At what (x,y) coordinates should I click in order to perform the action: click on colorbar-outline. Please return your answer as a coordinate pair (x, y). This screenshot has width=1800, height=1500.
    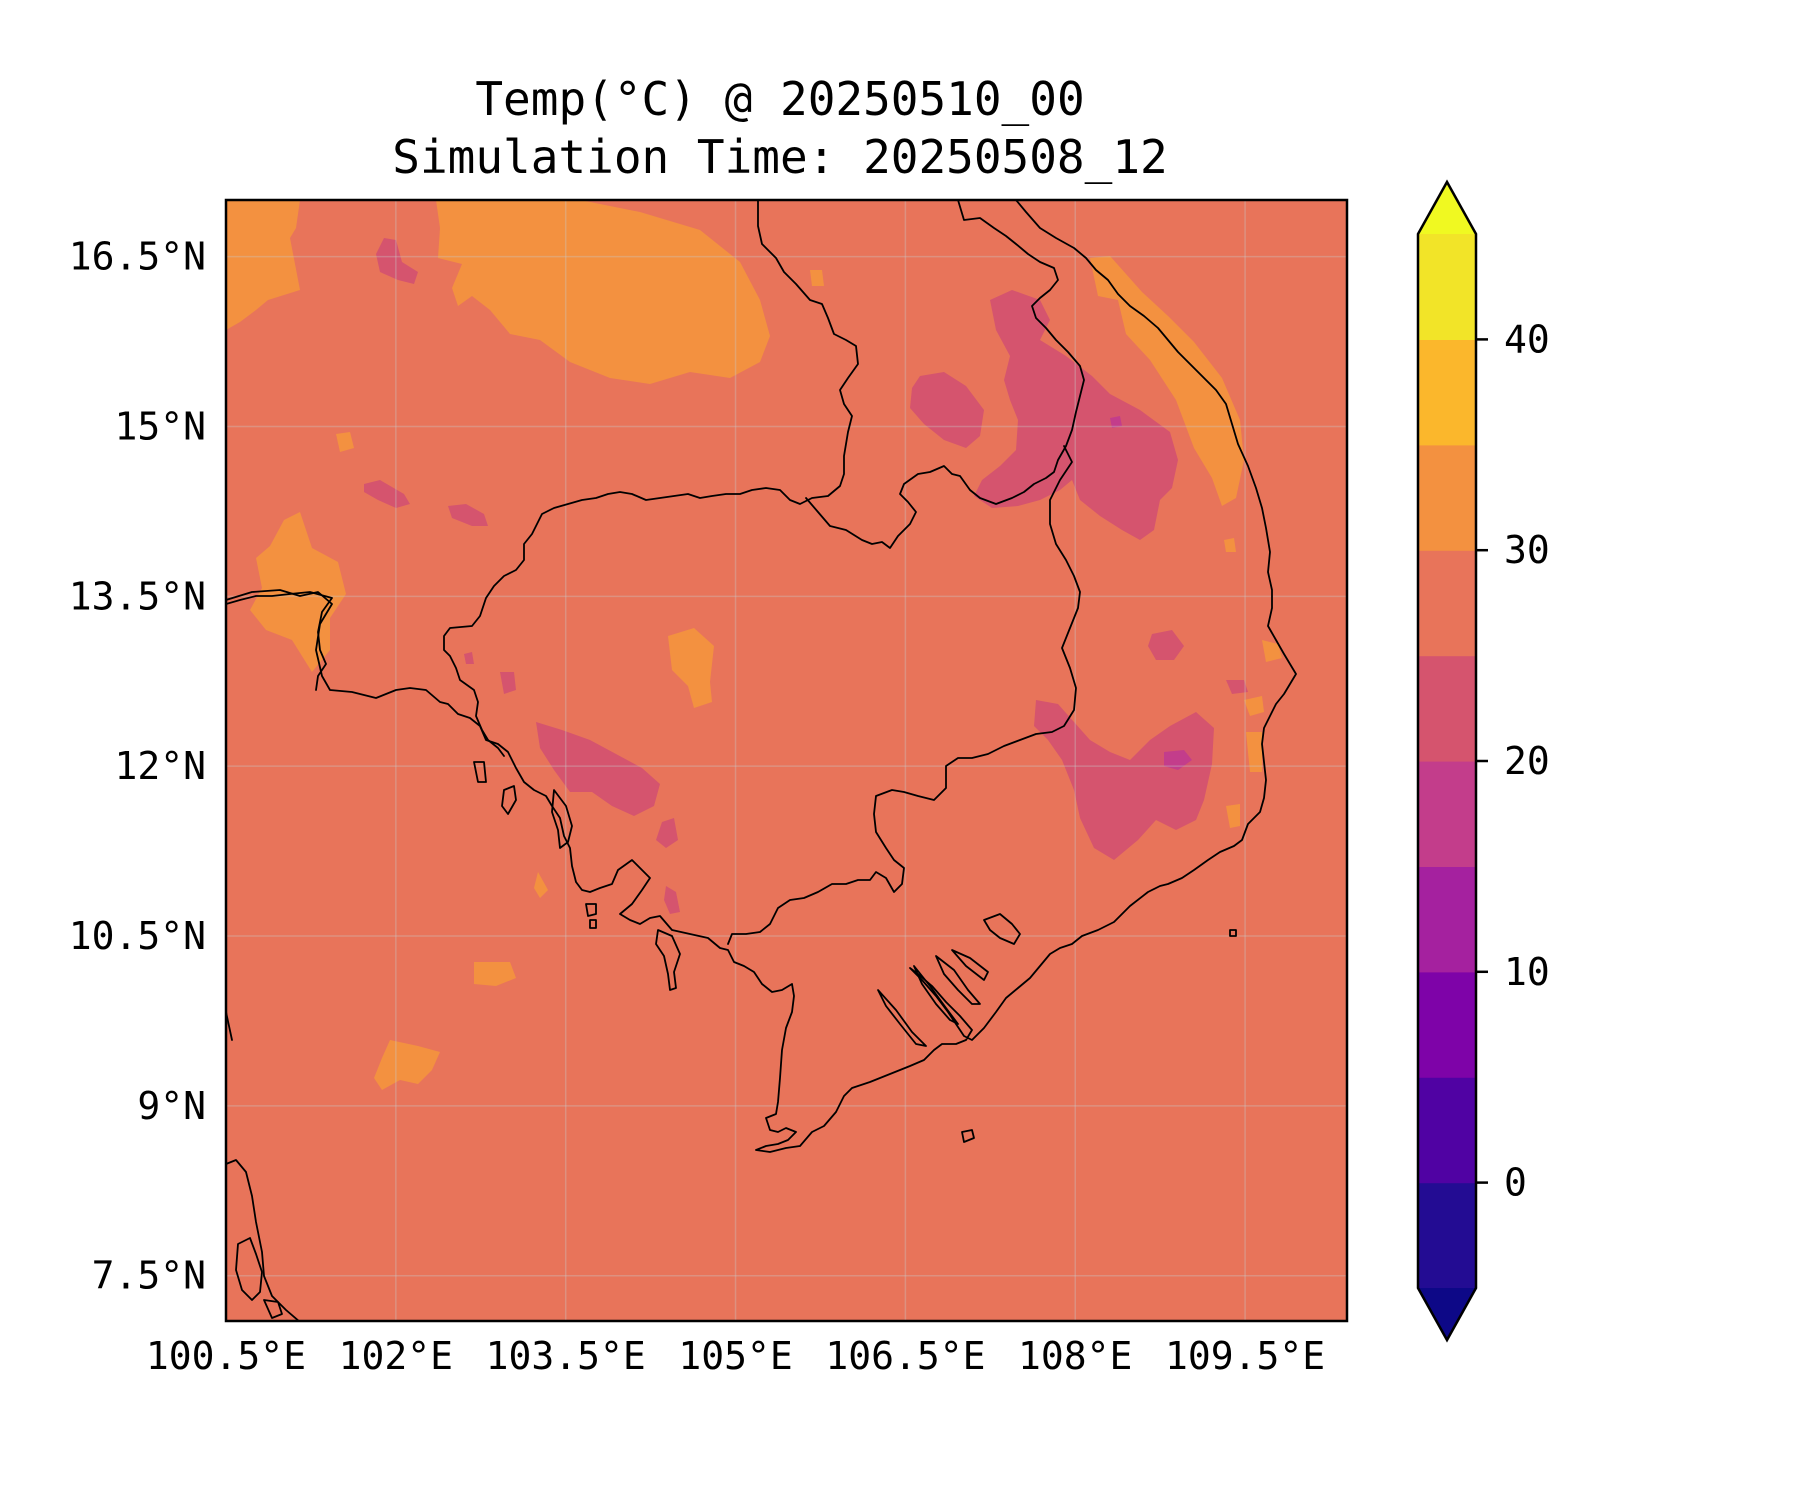
    Looking at the image, I should click on (1447, 761).